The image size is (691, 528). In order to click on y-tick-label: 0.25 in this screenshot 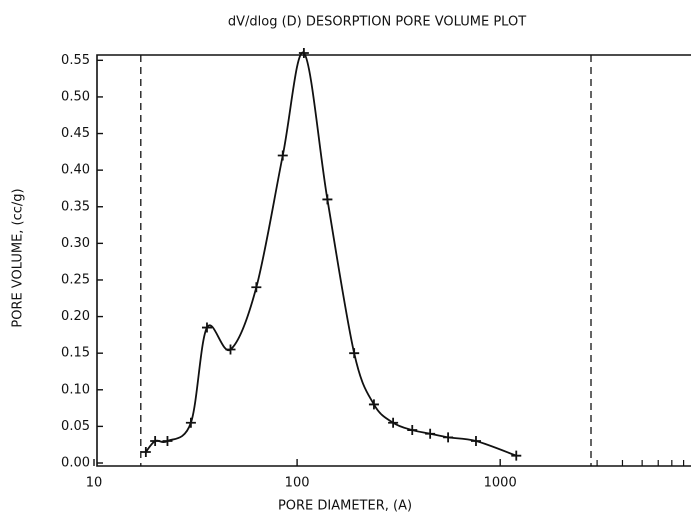, I will do `click(75, 279)`.